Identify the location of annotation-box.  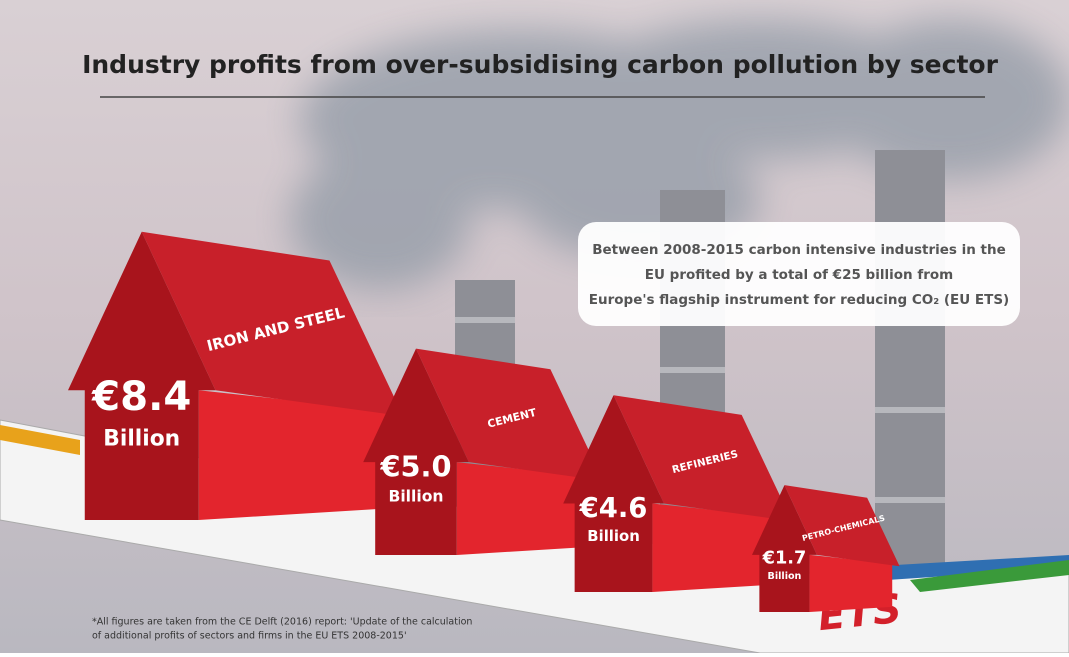
(799, 274).